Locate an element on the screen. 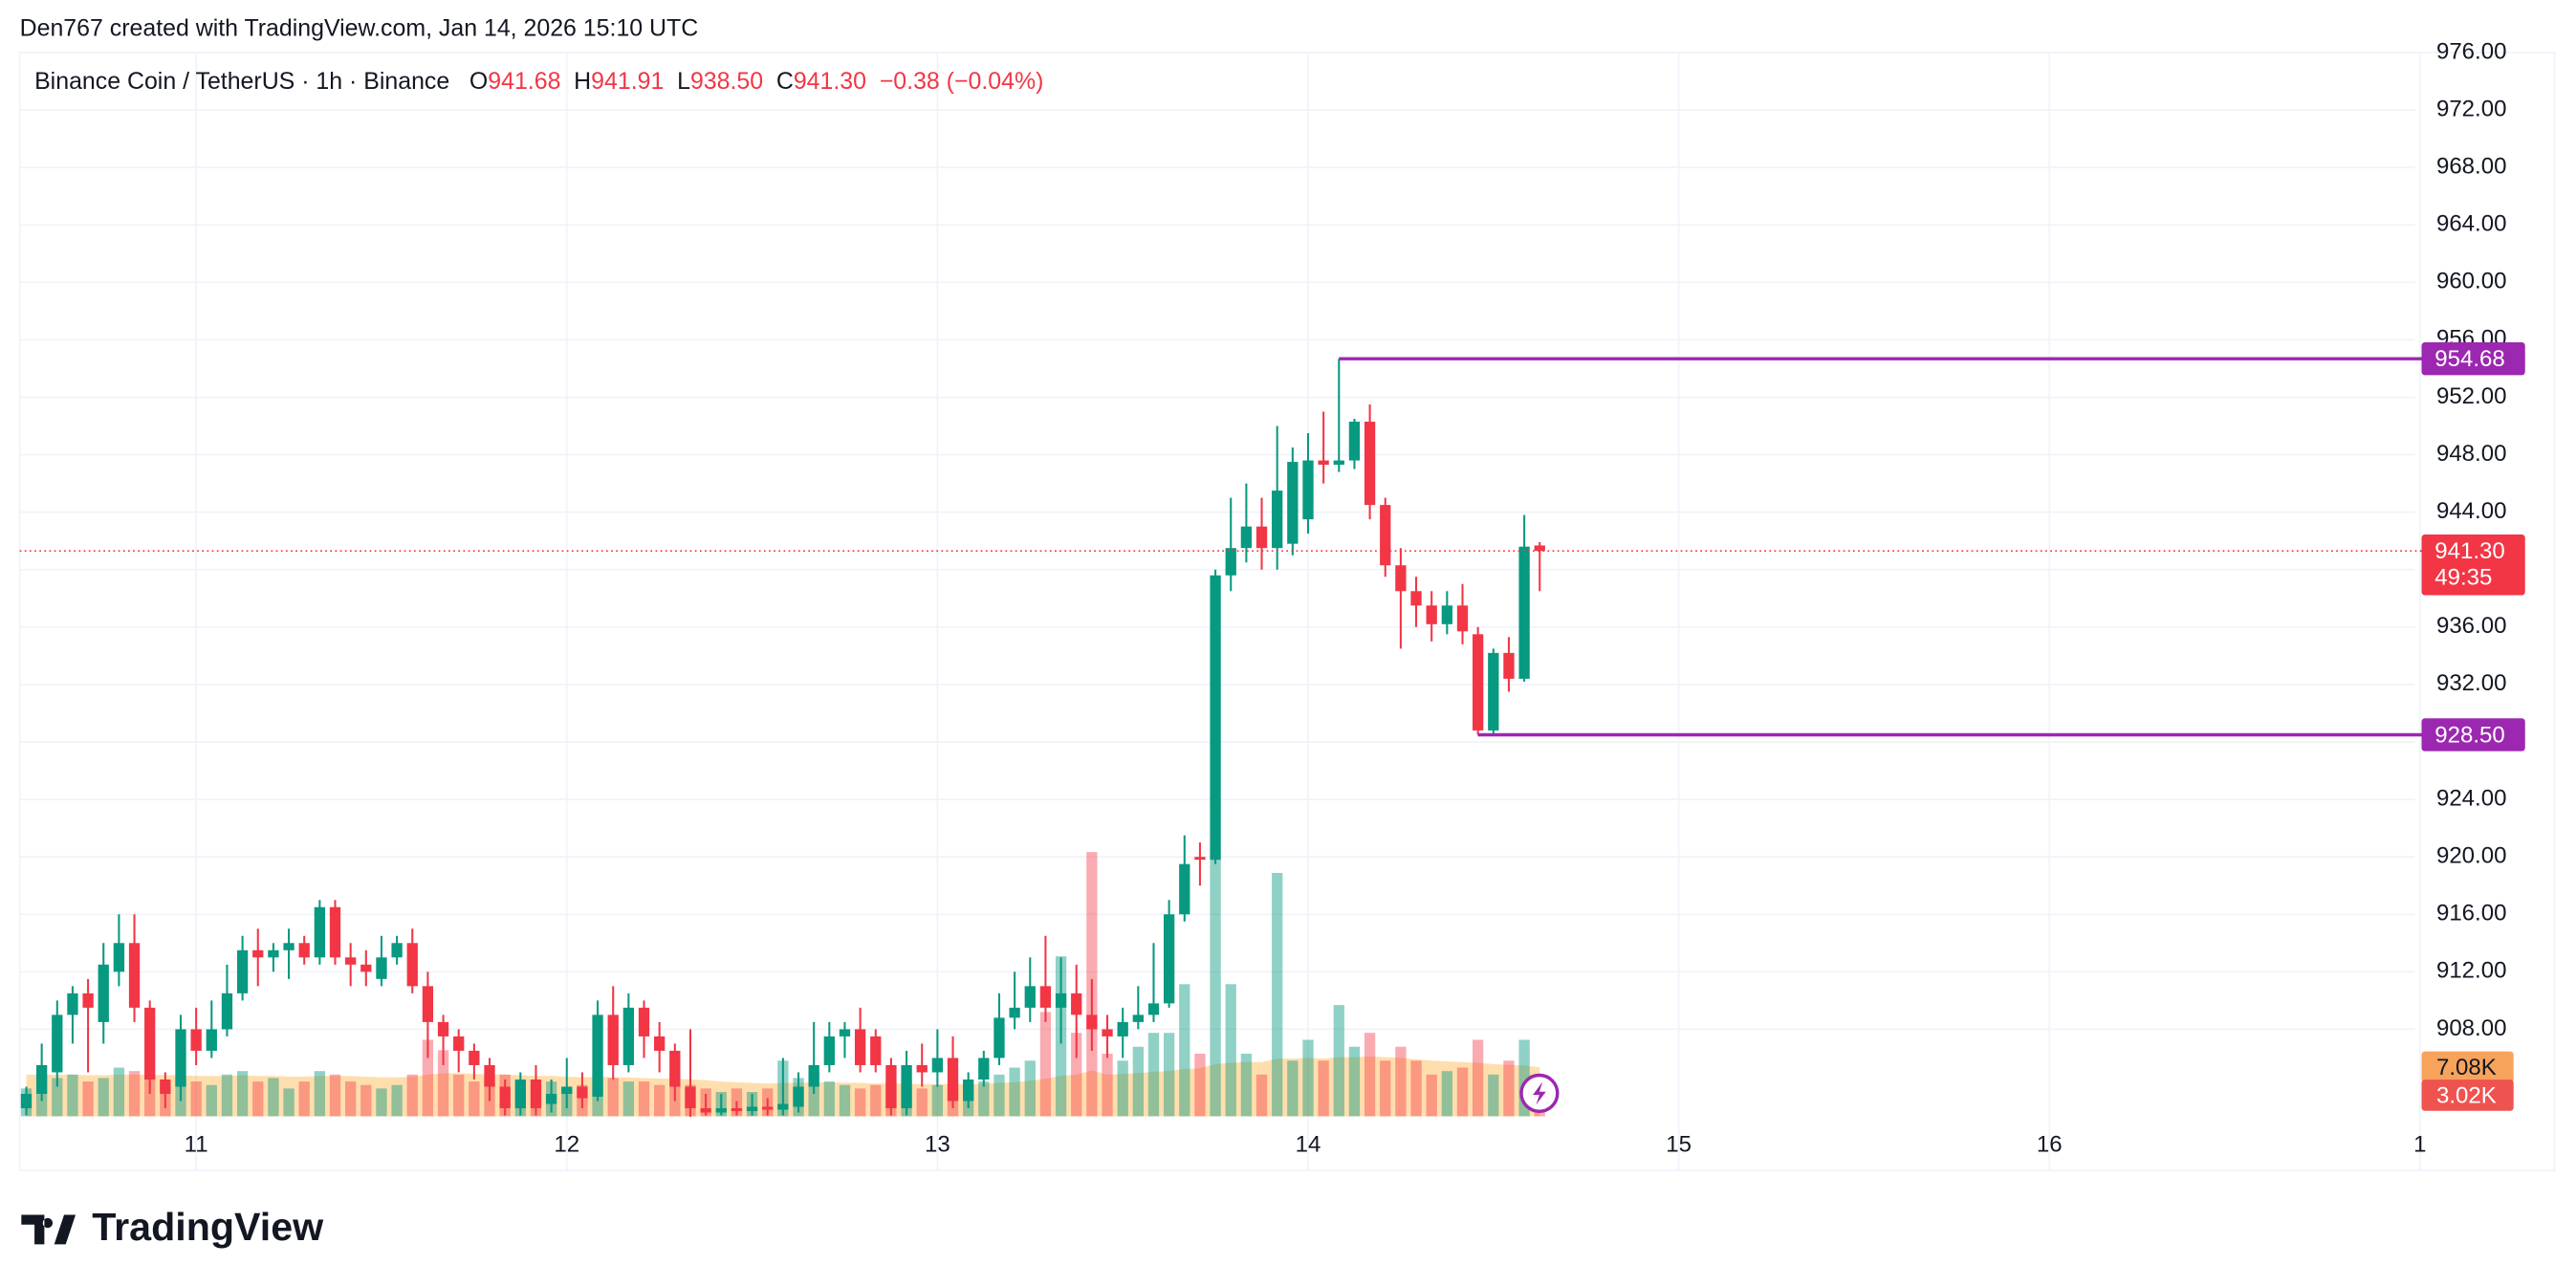 This screenshot has width=2576, height=1287. y-tick-label: 960.00 is located at coordinates (2471, 282).